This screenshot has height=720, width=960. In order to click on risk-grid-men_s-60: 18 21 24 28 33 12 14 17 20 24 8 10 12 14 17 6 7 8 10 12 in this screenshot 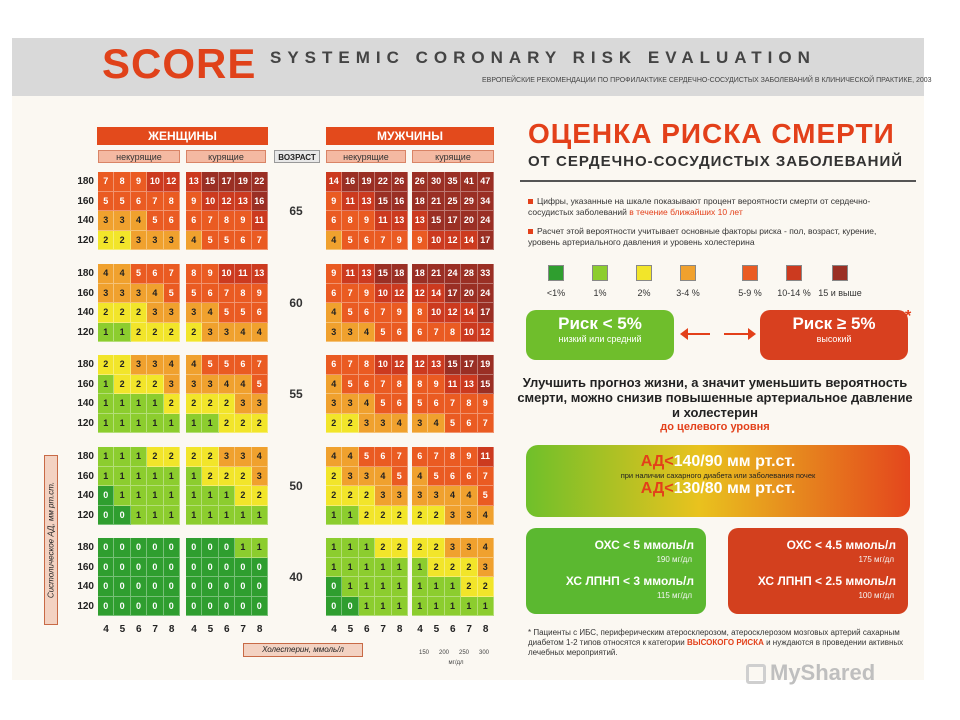, I will do `click(453, 303)`.